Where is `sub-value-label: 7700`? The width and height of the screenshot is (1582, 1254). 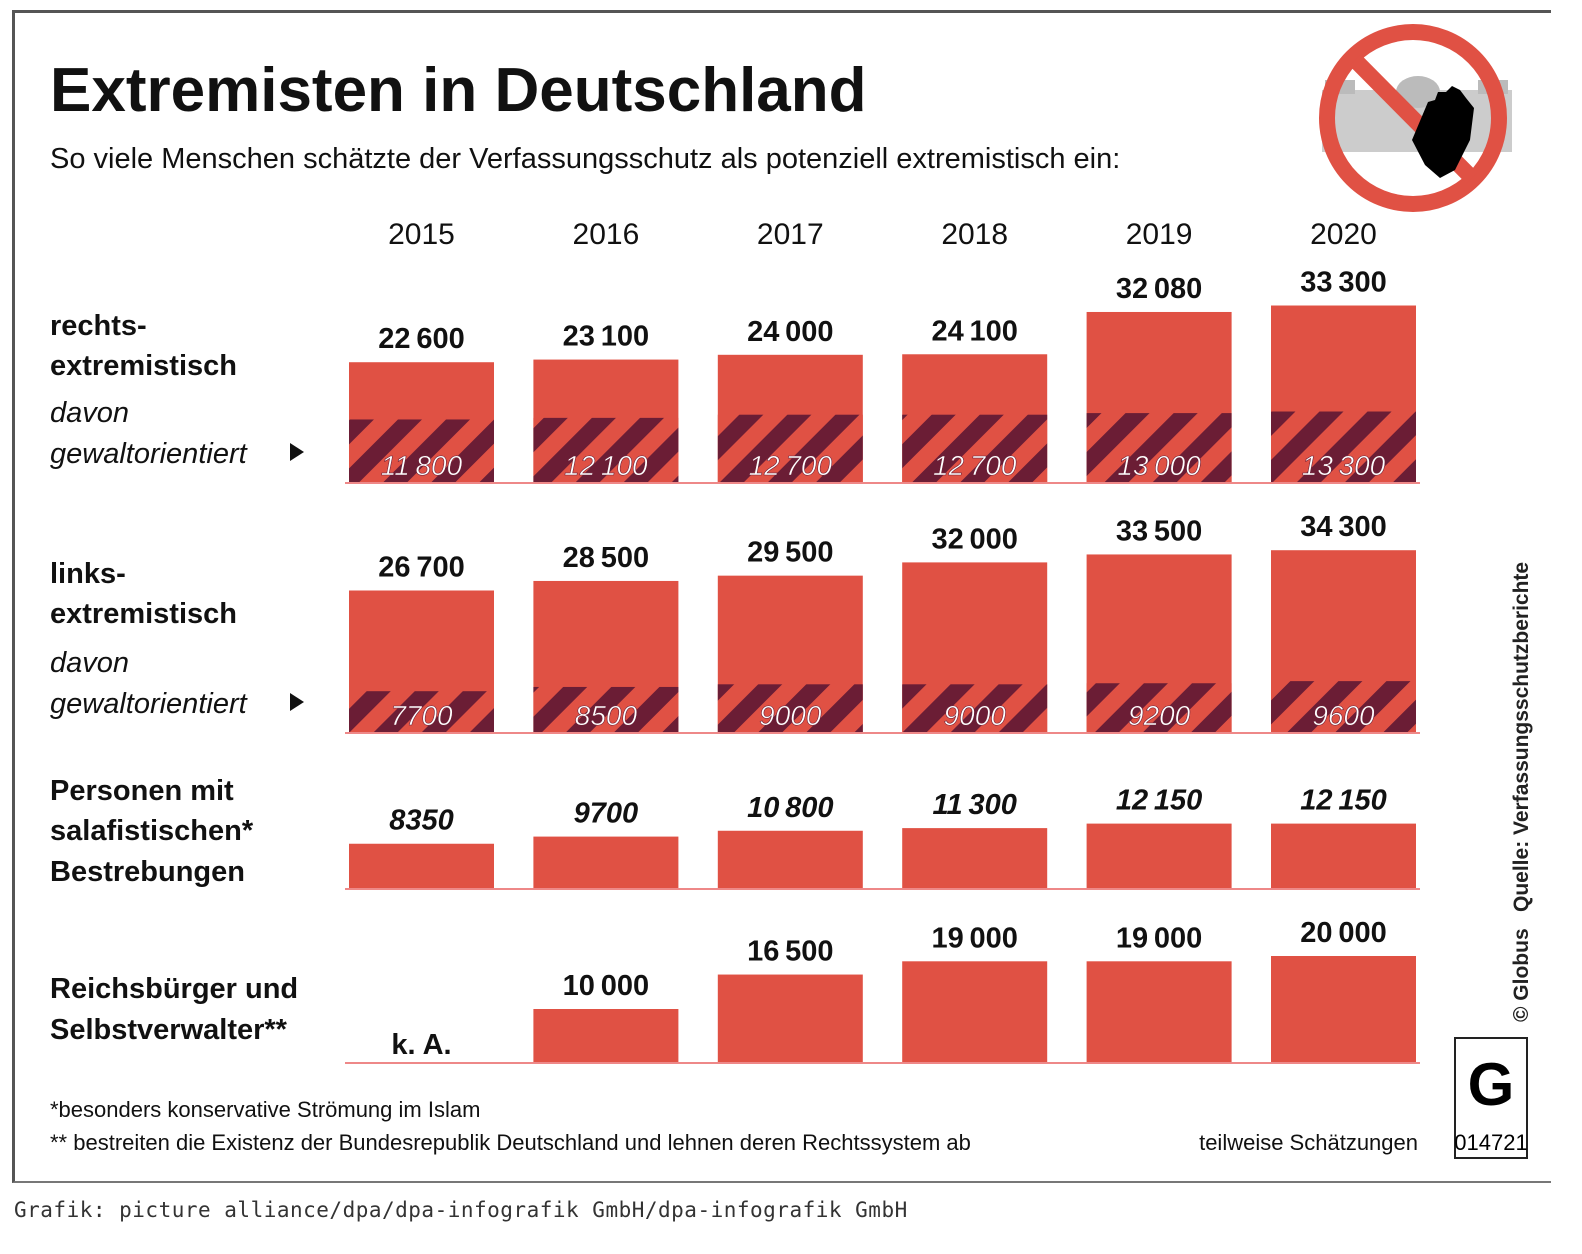 sub-value-label: 7700 is located at coordinates (421, 715).